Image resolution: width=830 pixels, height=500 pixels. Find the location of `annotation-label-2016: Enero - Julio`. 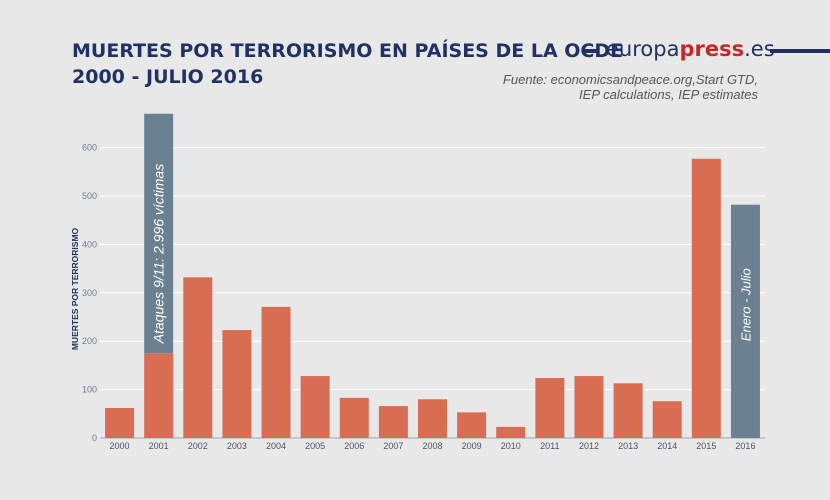

annotation-label-2016: Enero - Julio is located at coordinates (745, 304).